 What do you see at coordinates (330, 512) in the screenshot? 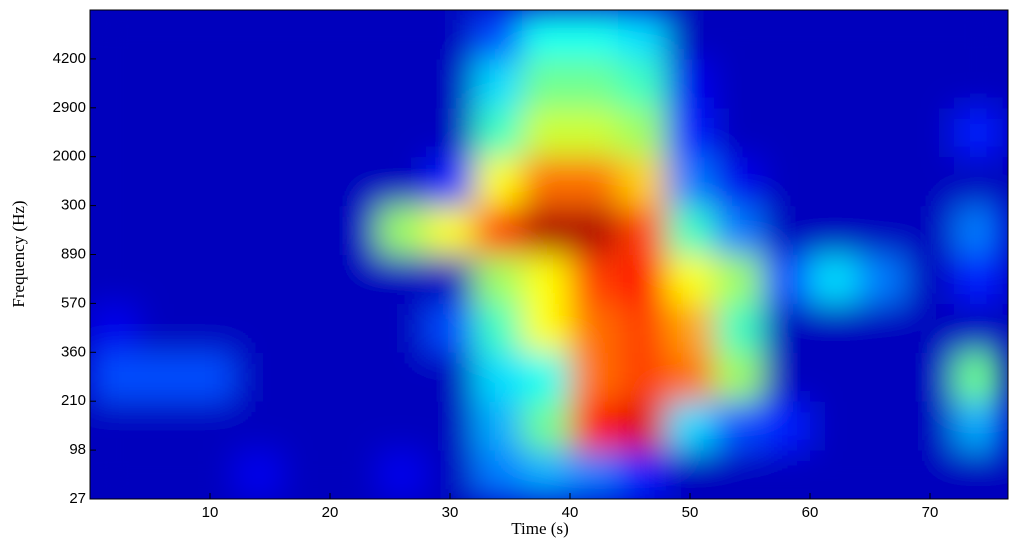
I see `x-tick-label: 20` at bounding box center [330, 512].